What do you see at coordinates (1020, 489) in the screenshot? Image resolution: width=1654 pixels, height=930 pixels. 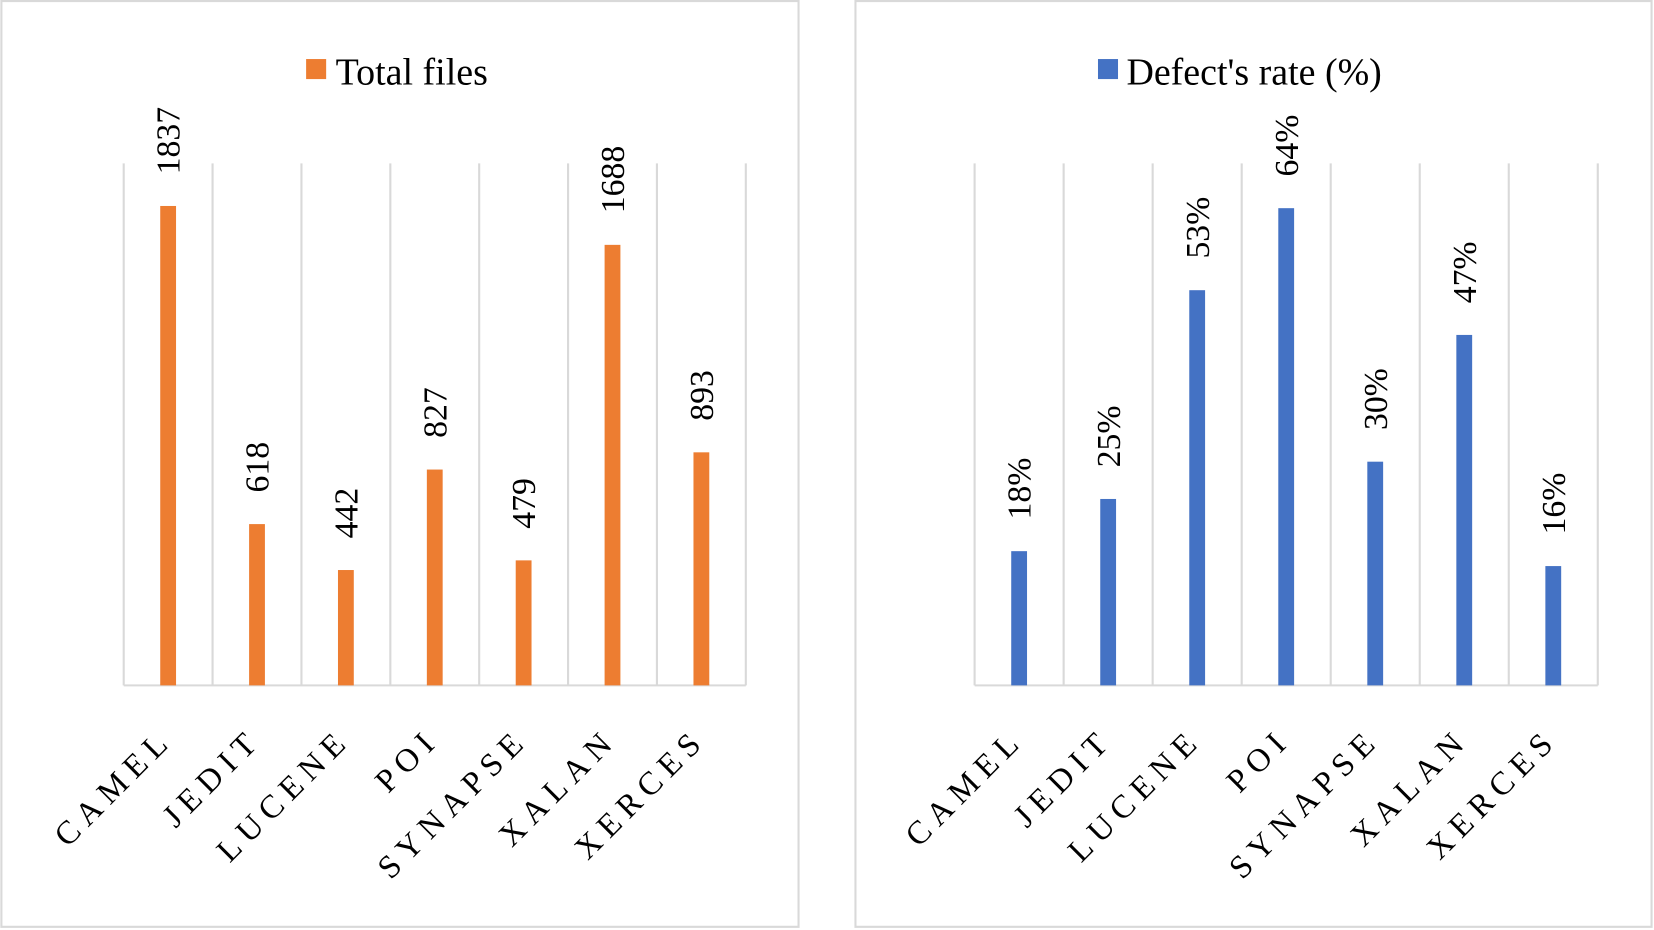 I see `defect-rate-value-label-camel: 18%` at bounding box center [1020, 489].